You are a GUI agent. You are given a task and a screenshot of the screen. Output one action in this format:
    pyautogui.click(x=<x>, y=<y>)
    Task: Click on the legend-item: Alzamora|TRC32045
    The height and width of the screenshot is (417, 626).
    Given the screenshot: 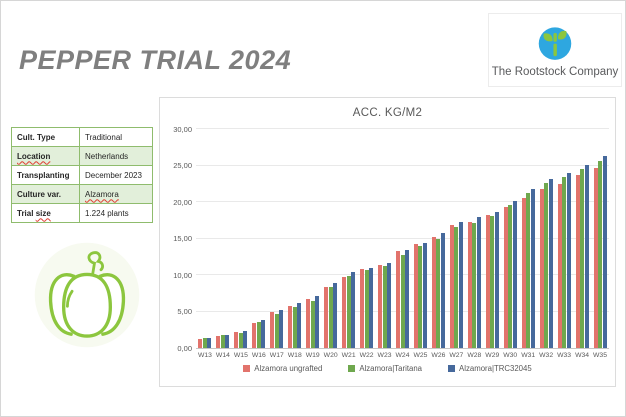 What is the action you would take?
    pyautogui.click(x=490, y=368)
    